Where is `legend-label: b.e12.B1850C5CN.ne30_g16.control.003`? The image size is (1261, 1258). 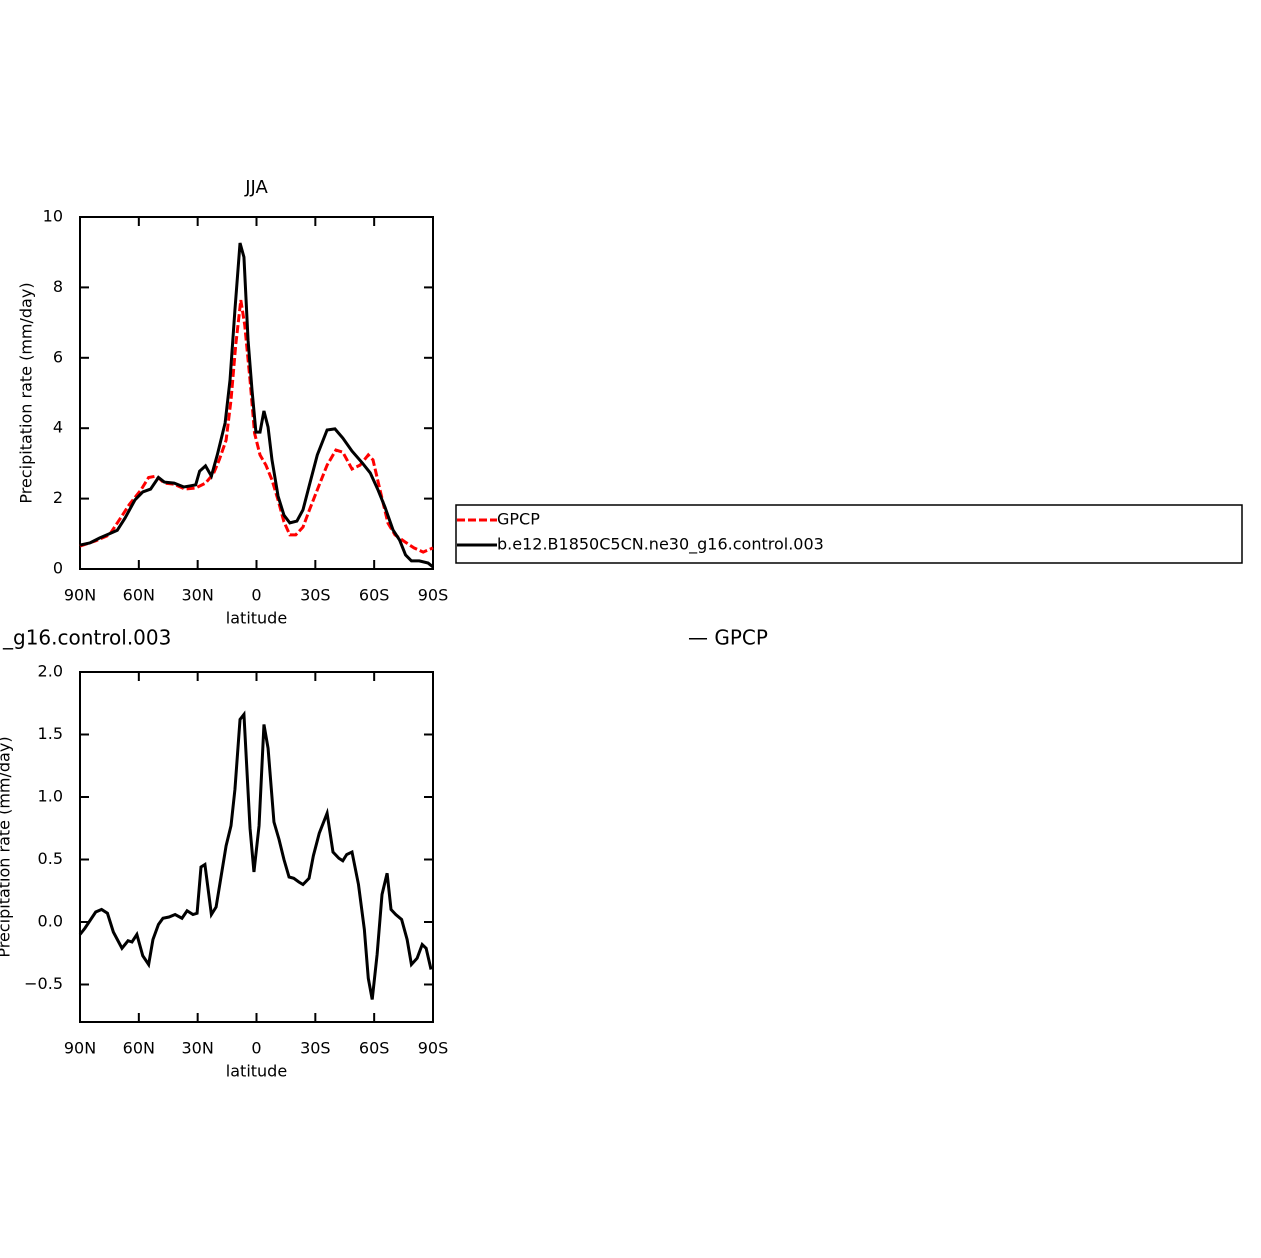
legend-label: b.e12.B1850C5CN.ne30_g16.control.003 is located at coordinates (660, 545).